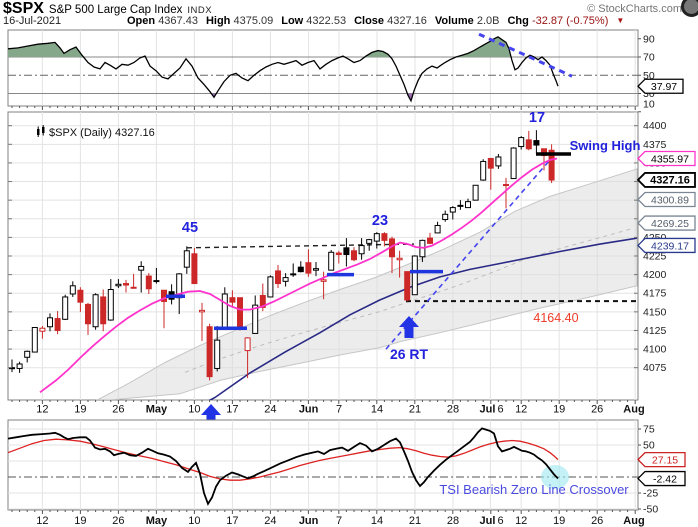 Image resolution: width=698 pixels, height=527 pixels. I want to click on chg-value: -32.87 (-0.75%), so click(570, 21).